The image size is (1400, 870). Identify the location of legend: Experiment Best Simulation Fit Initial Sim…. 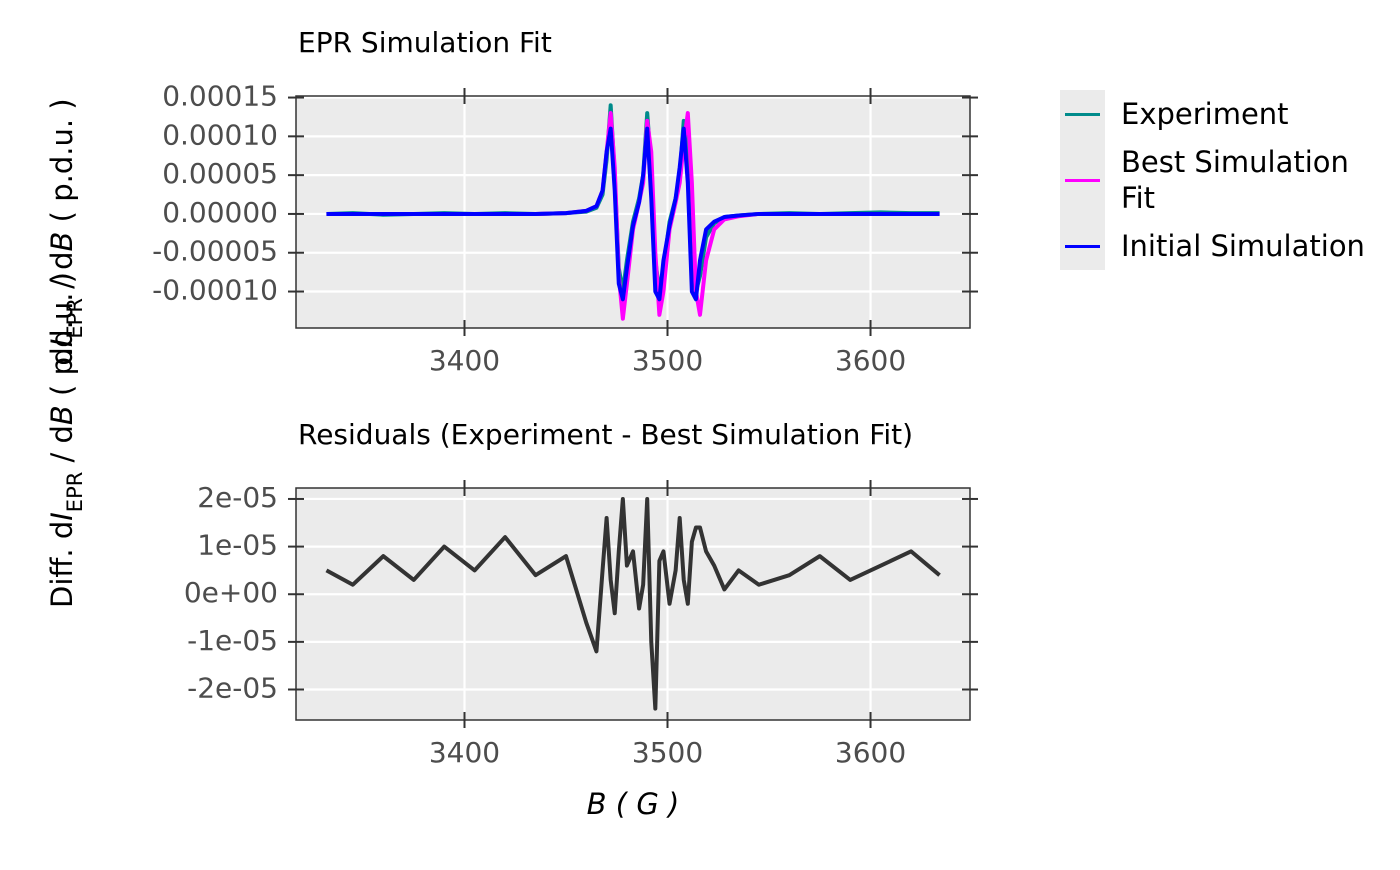
(1225, 180).